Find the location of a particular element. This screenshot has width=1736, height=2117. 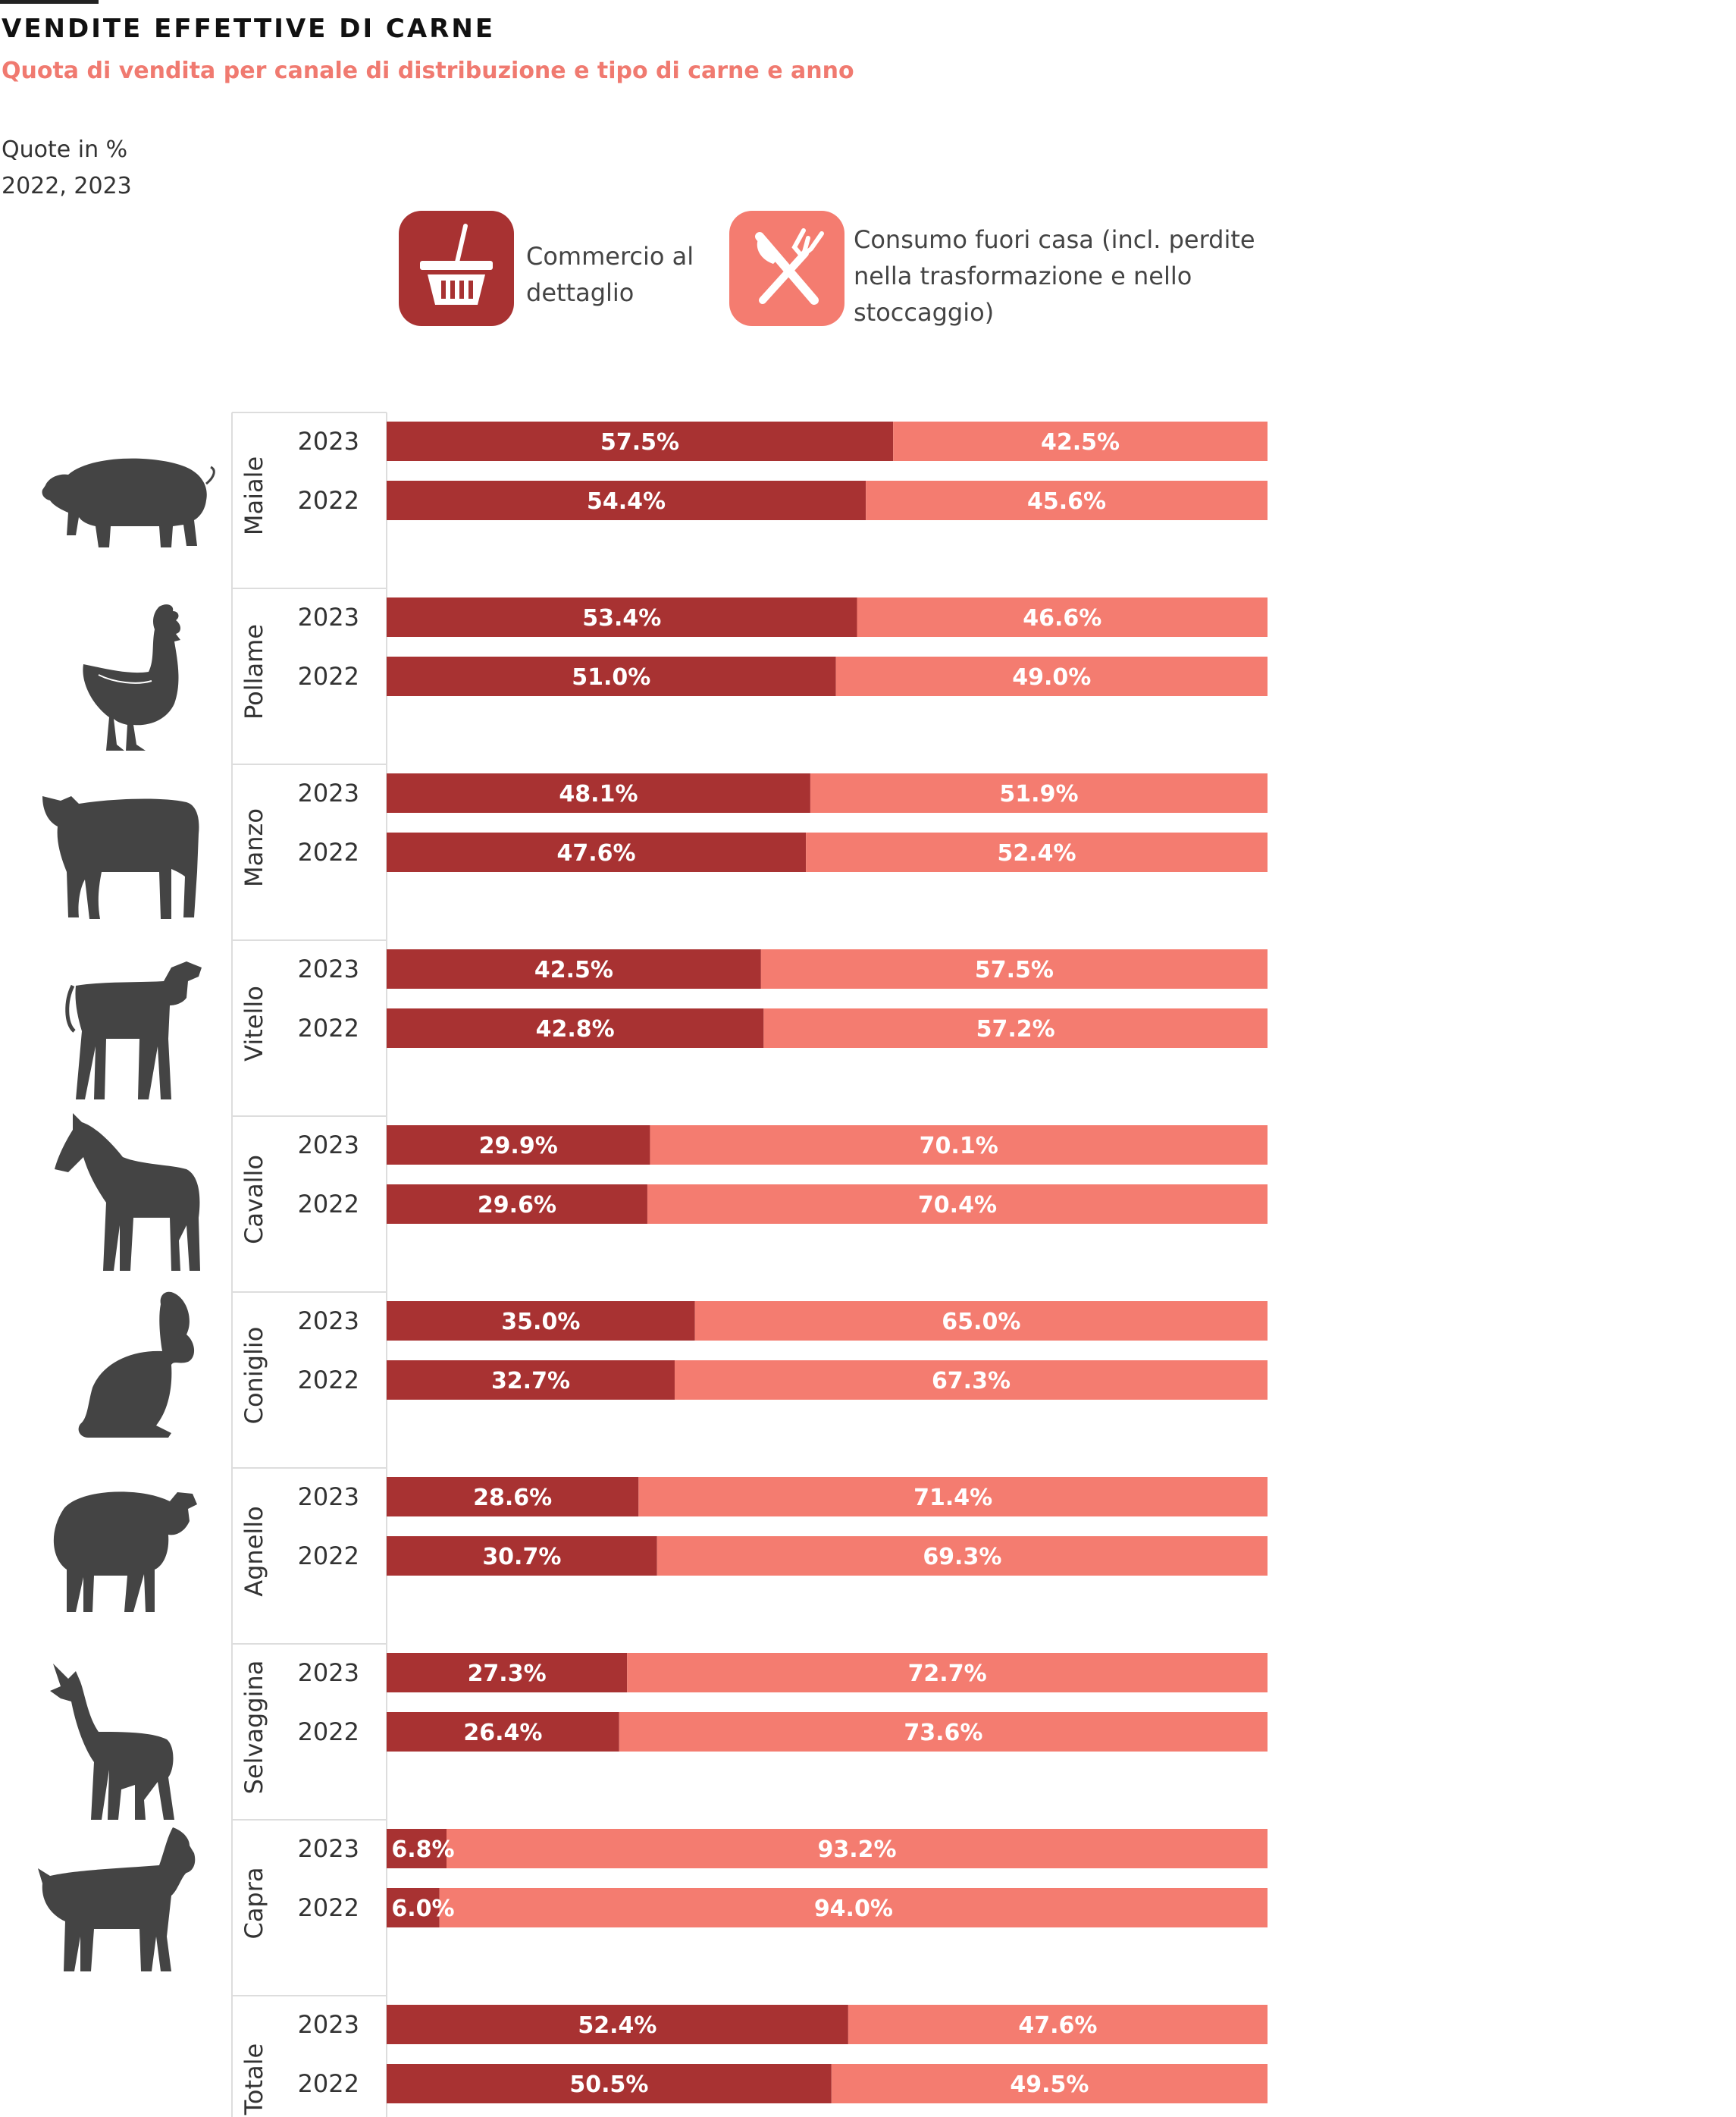

data-label-retail: 52.4% is located at coordinates (617, 2025).